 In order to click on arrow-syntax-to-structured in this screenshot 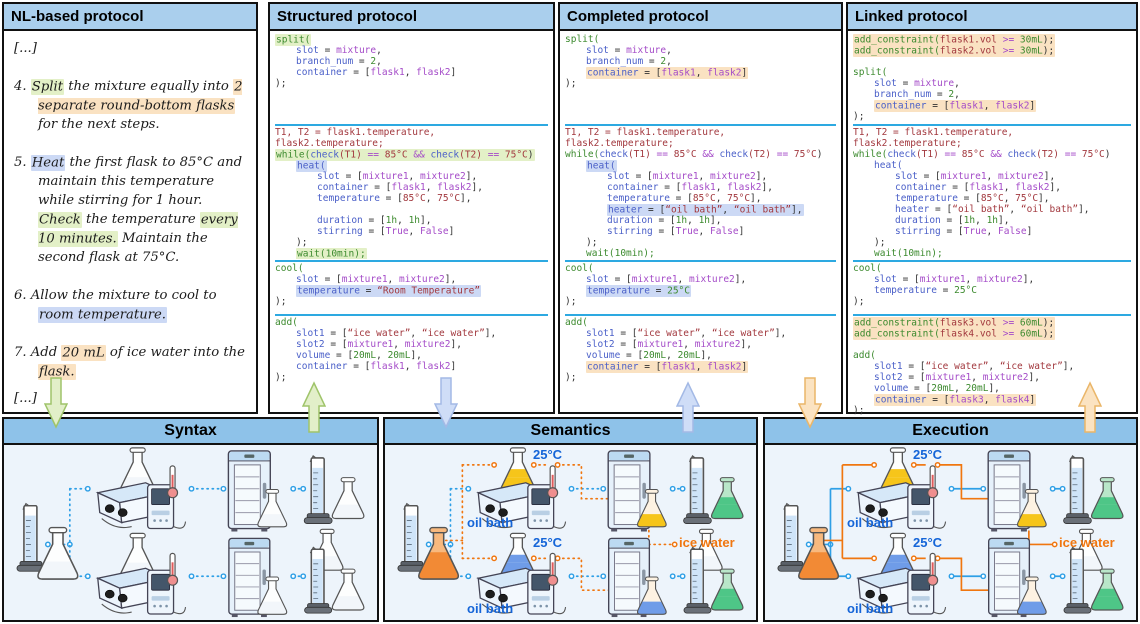, I will do `click(314, 407)`.